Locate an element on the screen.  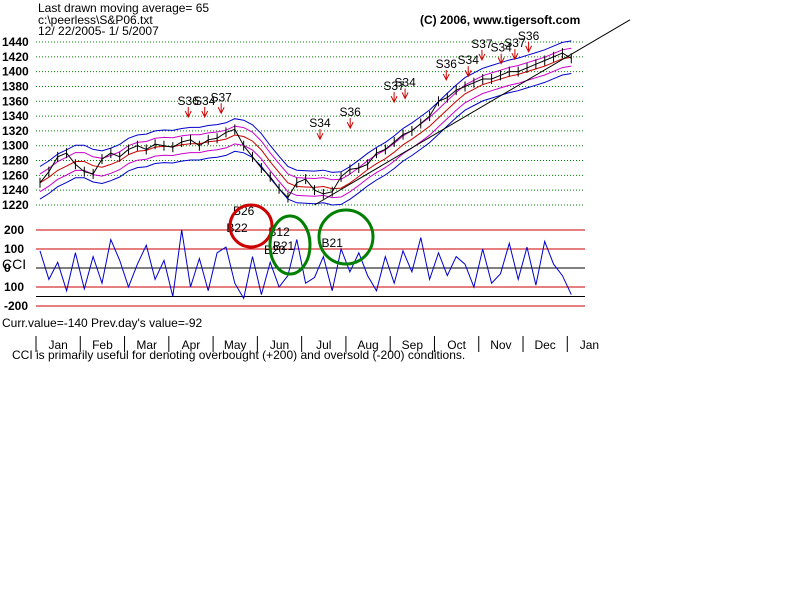
month-label: May is located at coordinates (235, 345).